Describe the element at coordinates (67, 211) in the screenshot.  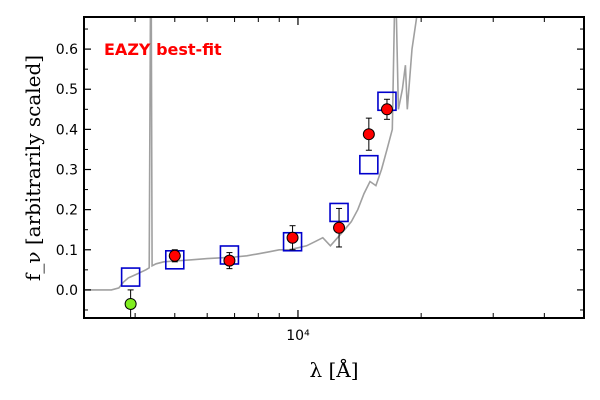
I see `y-tick-label: 0.2` at that location.